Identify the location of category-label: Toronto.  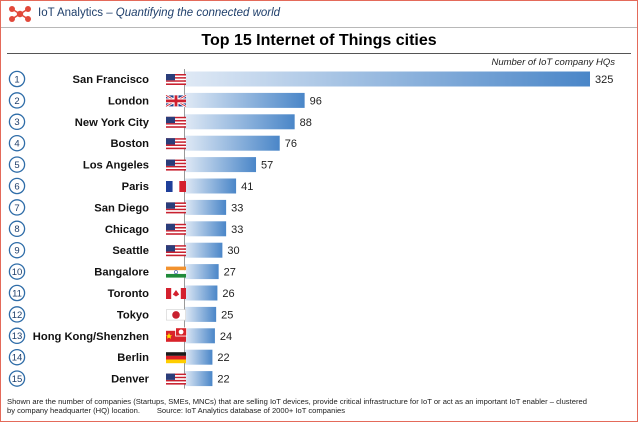
(129, 294).